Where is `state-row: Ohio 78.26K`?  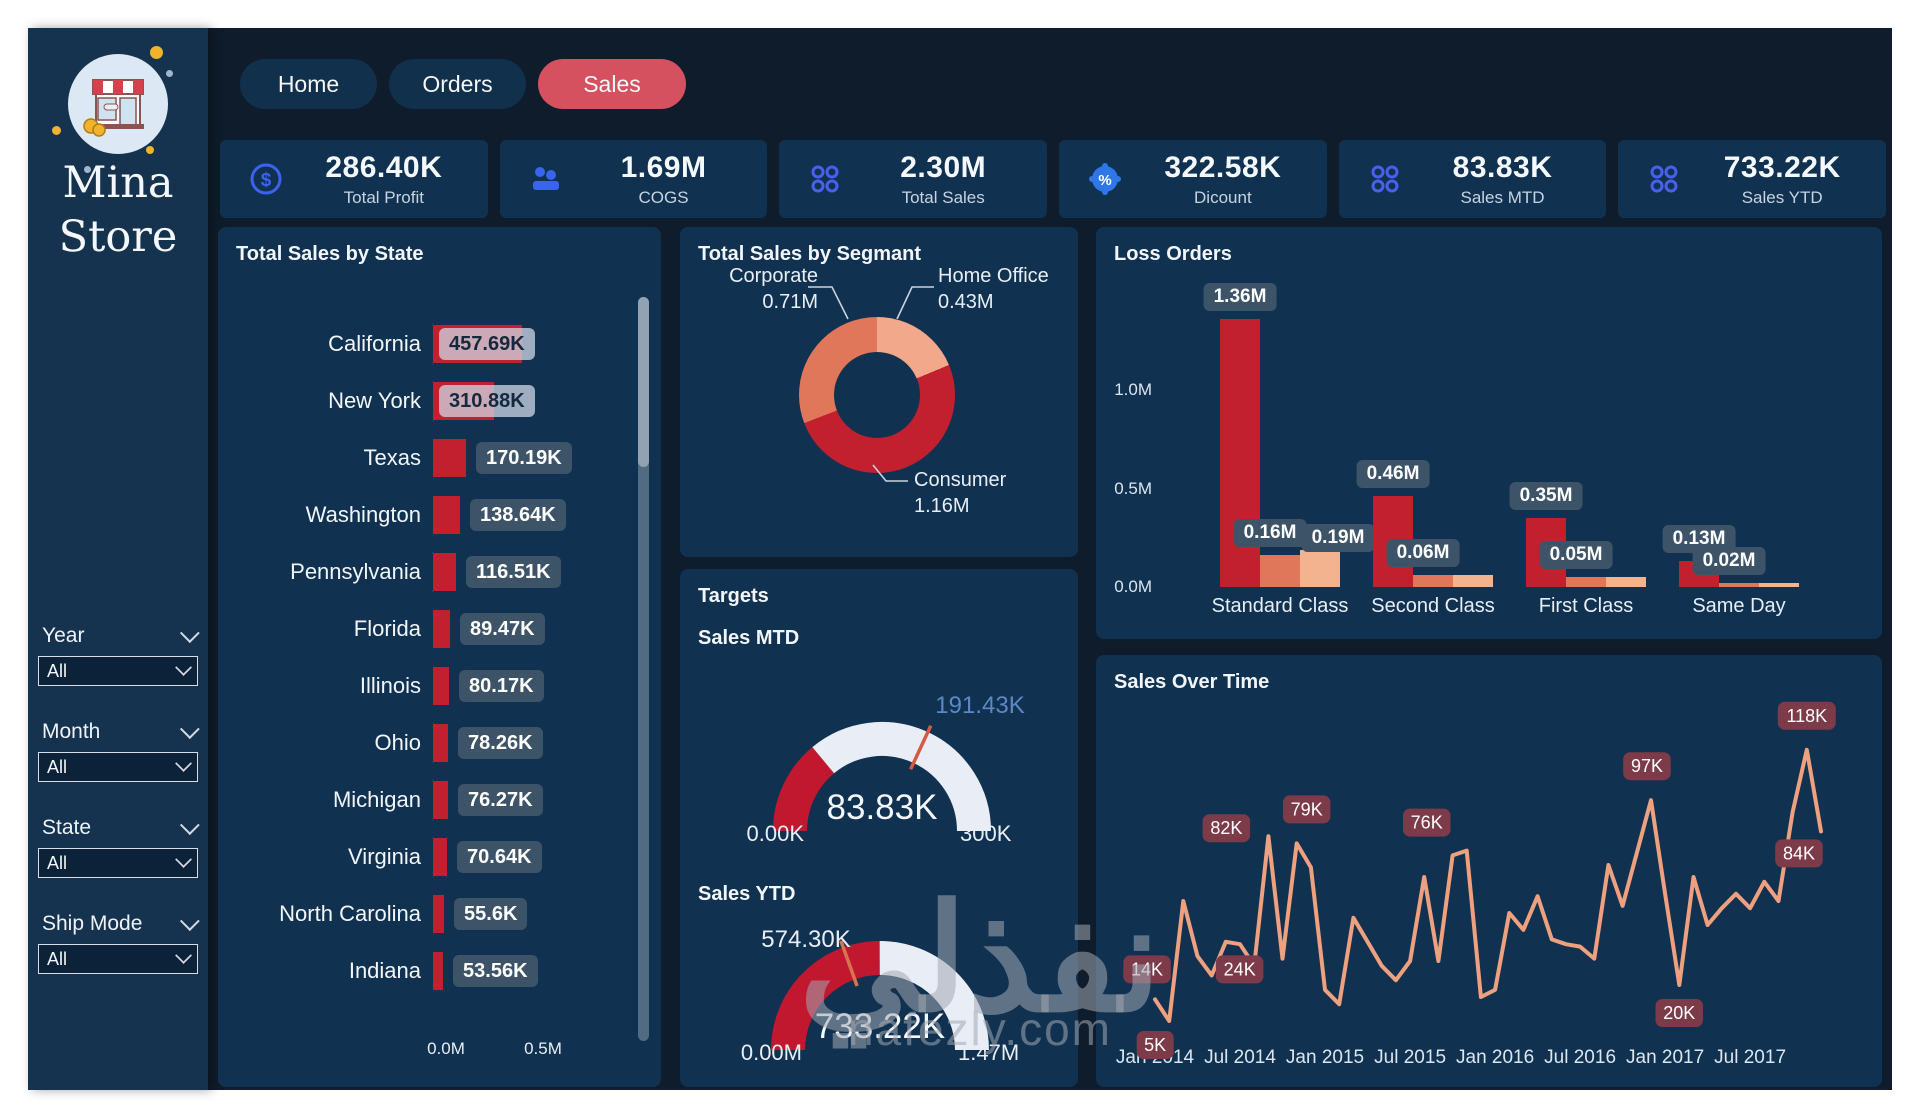
state-row: Ohio 78.26K is located at coordinates (419, 742).